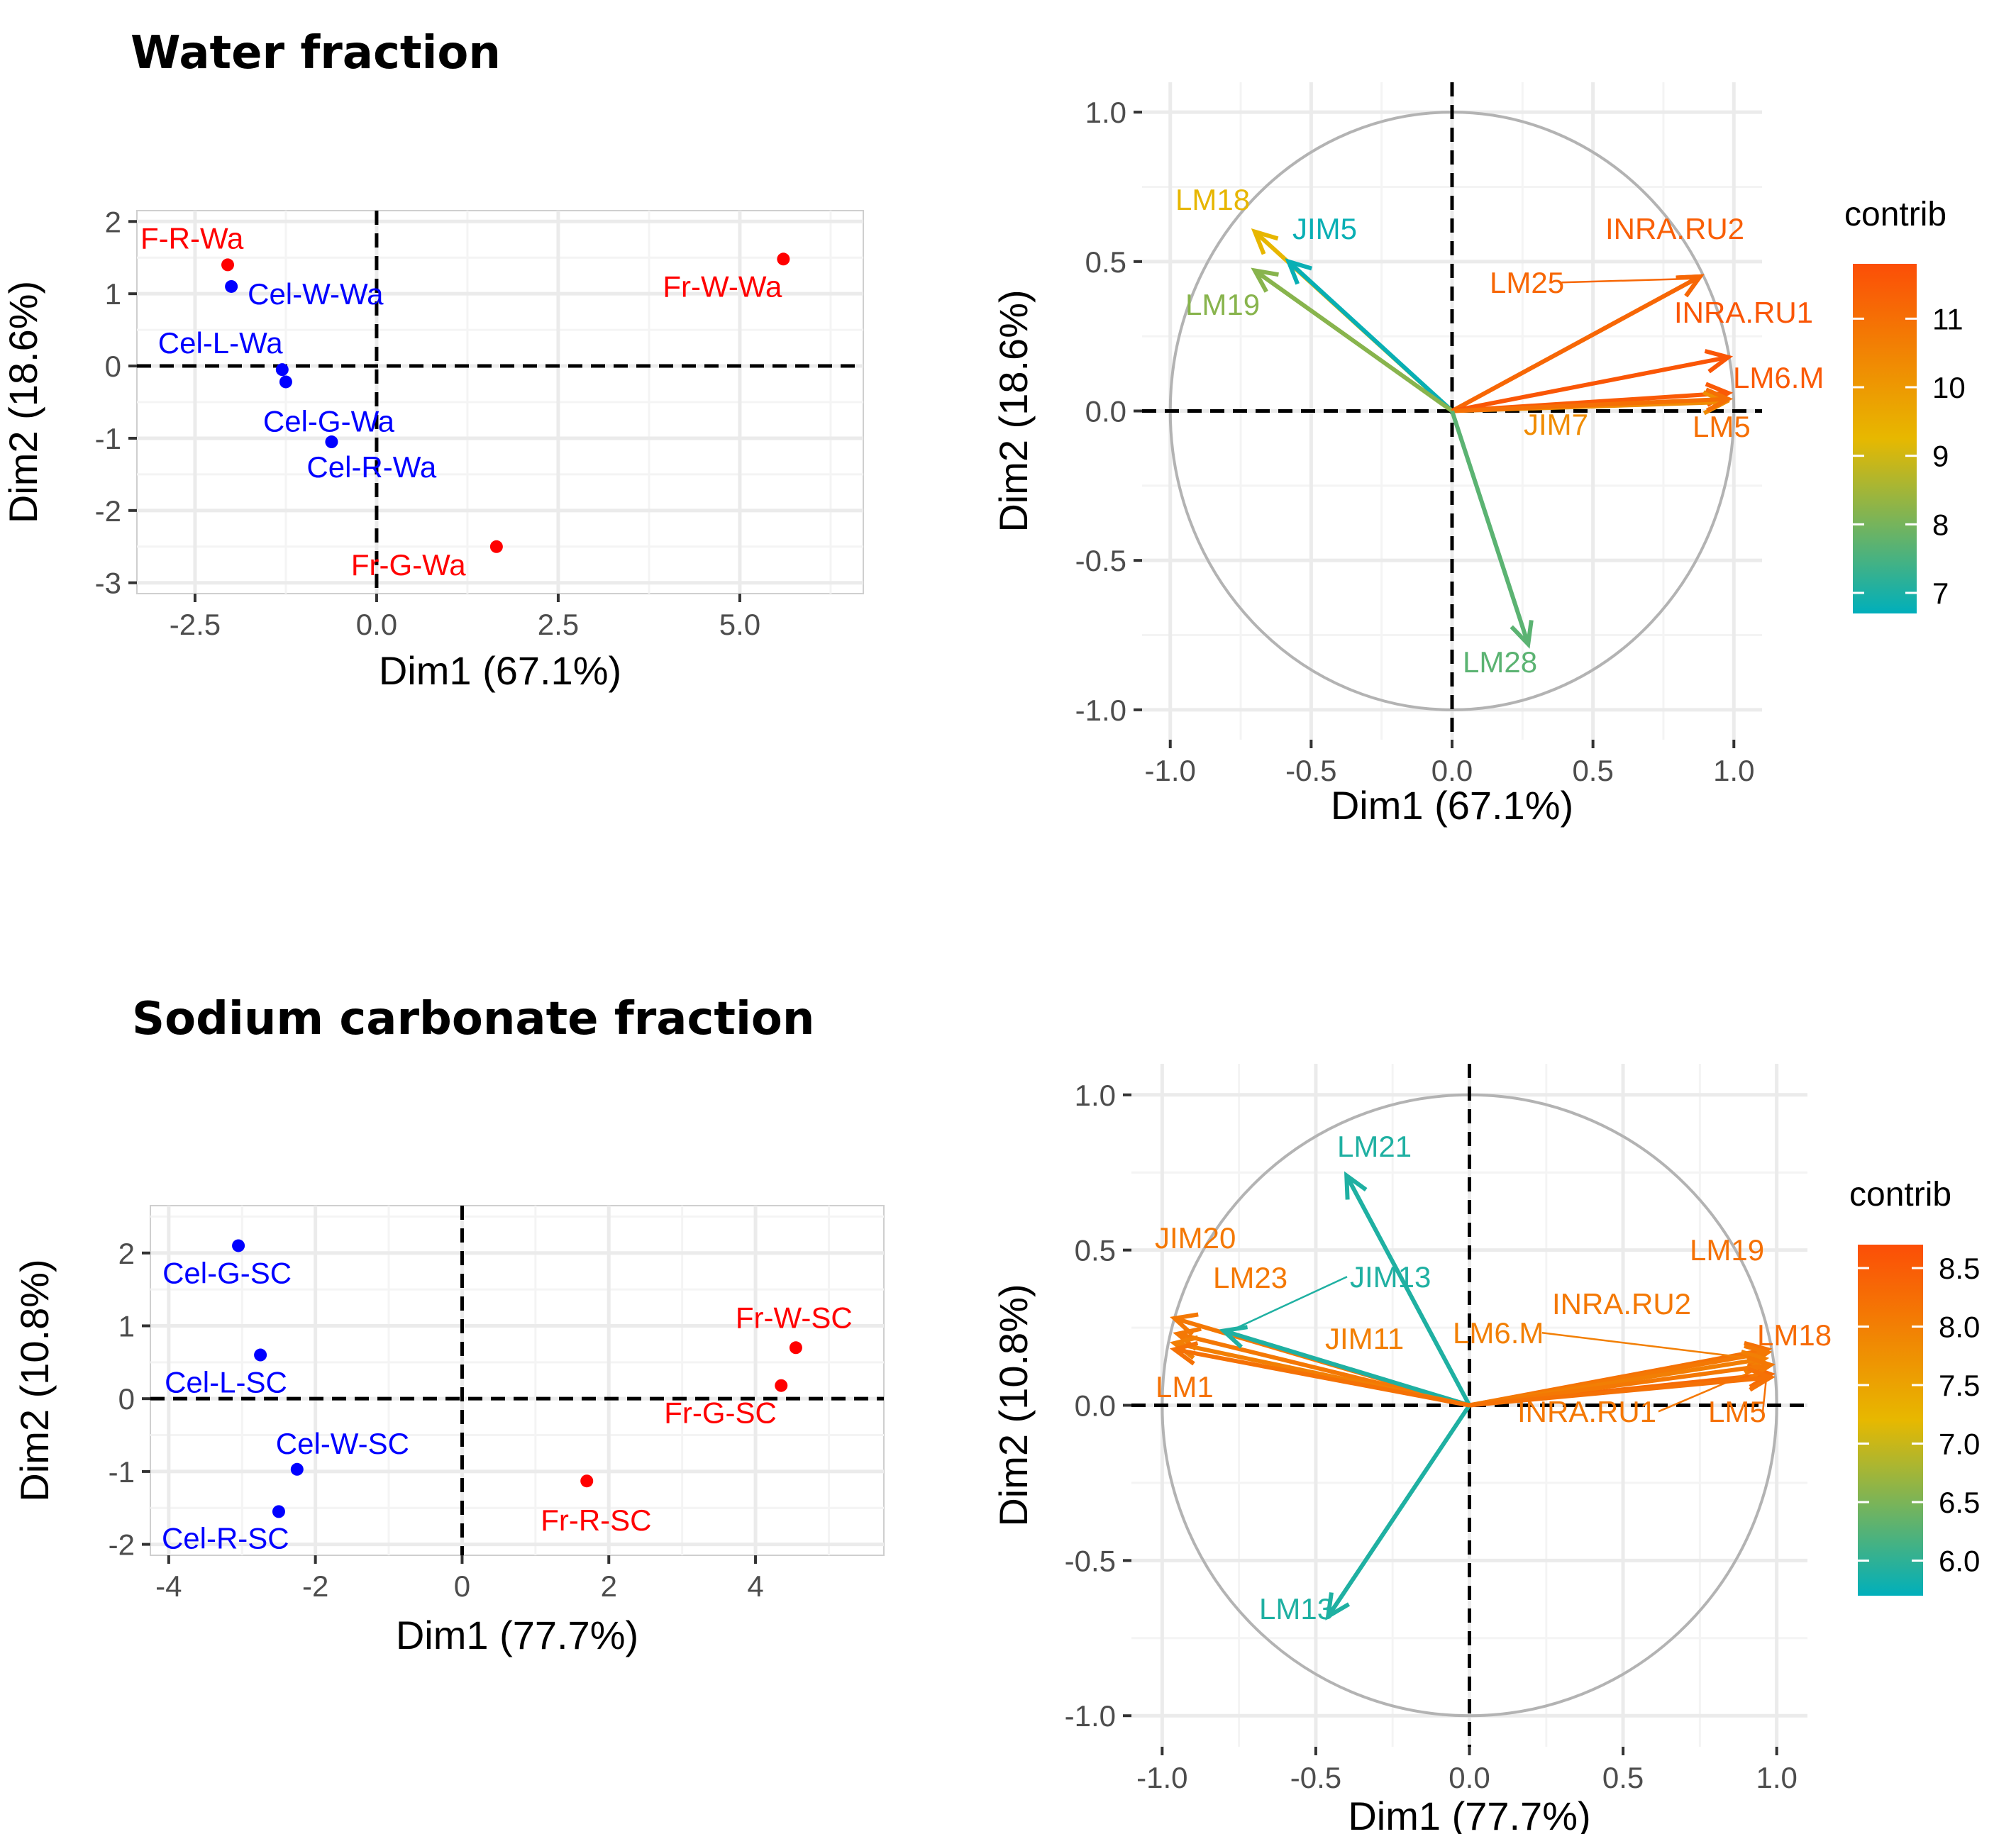 This screenshot has width=2016, height=1834. What do you see at coordinates (474, 1019) in the screenshot?
I see `sodium-carbonate-fraction-title: Sodium carbonate fraction` at bounding box center [474, 1019].